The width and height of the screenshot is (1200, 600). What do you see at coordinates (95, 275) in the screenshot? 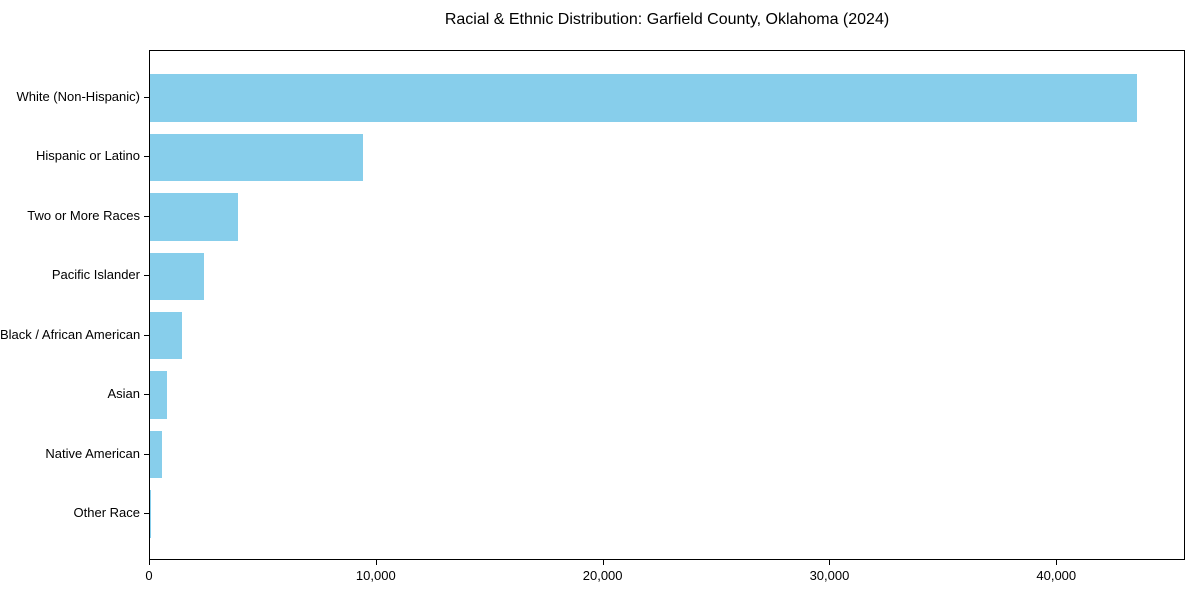
I see `y-tick-label-pacific-islander: Pacific Islander` at bounding box center [95, 275].